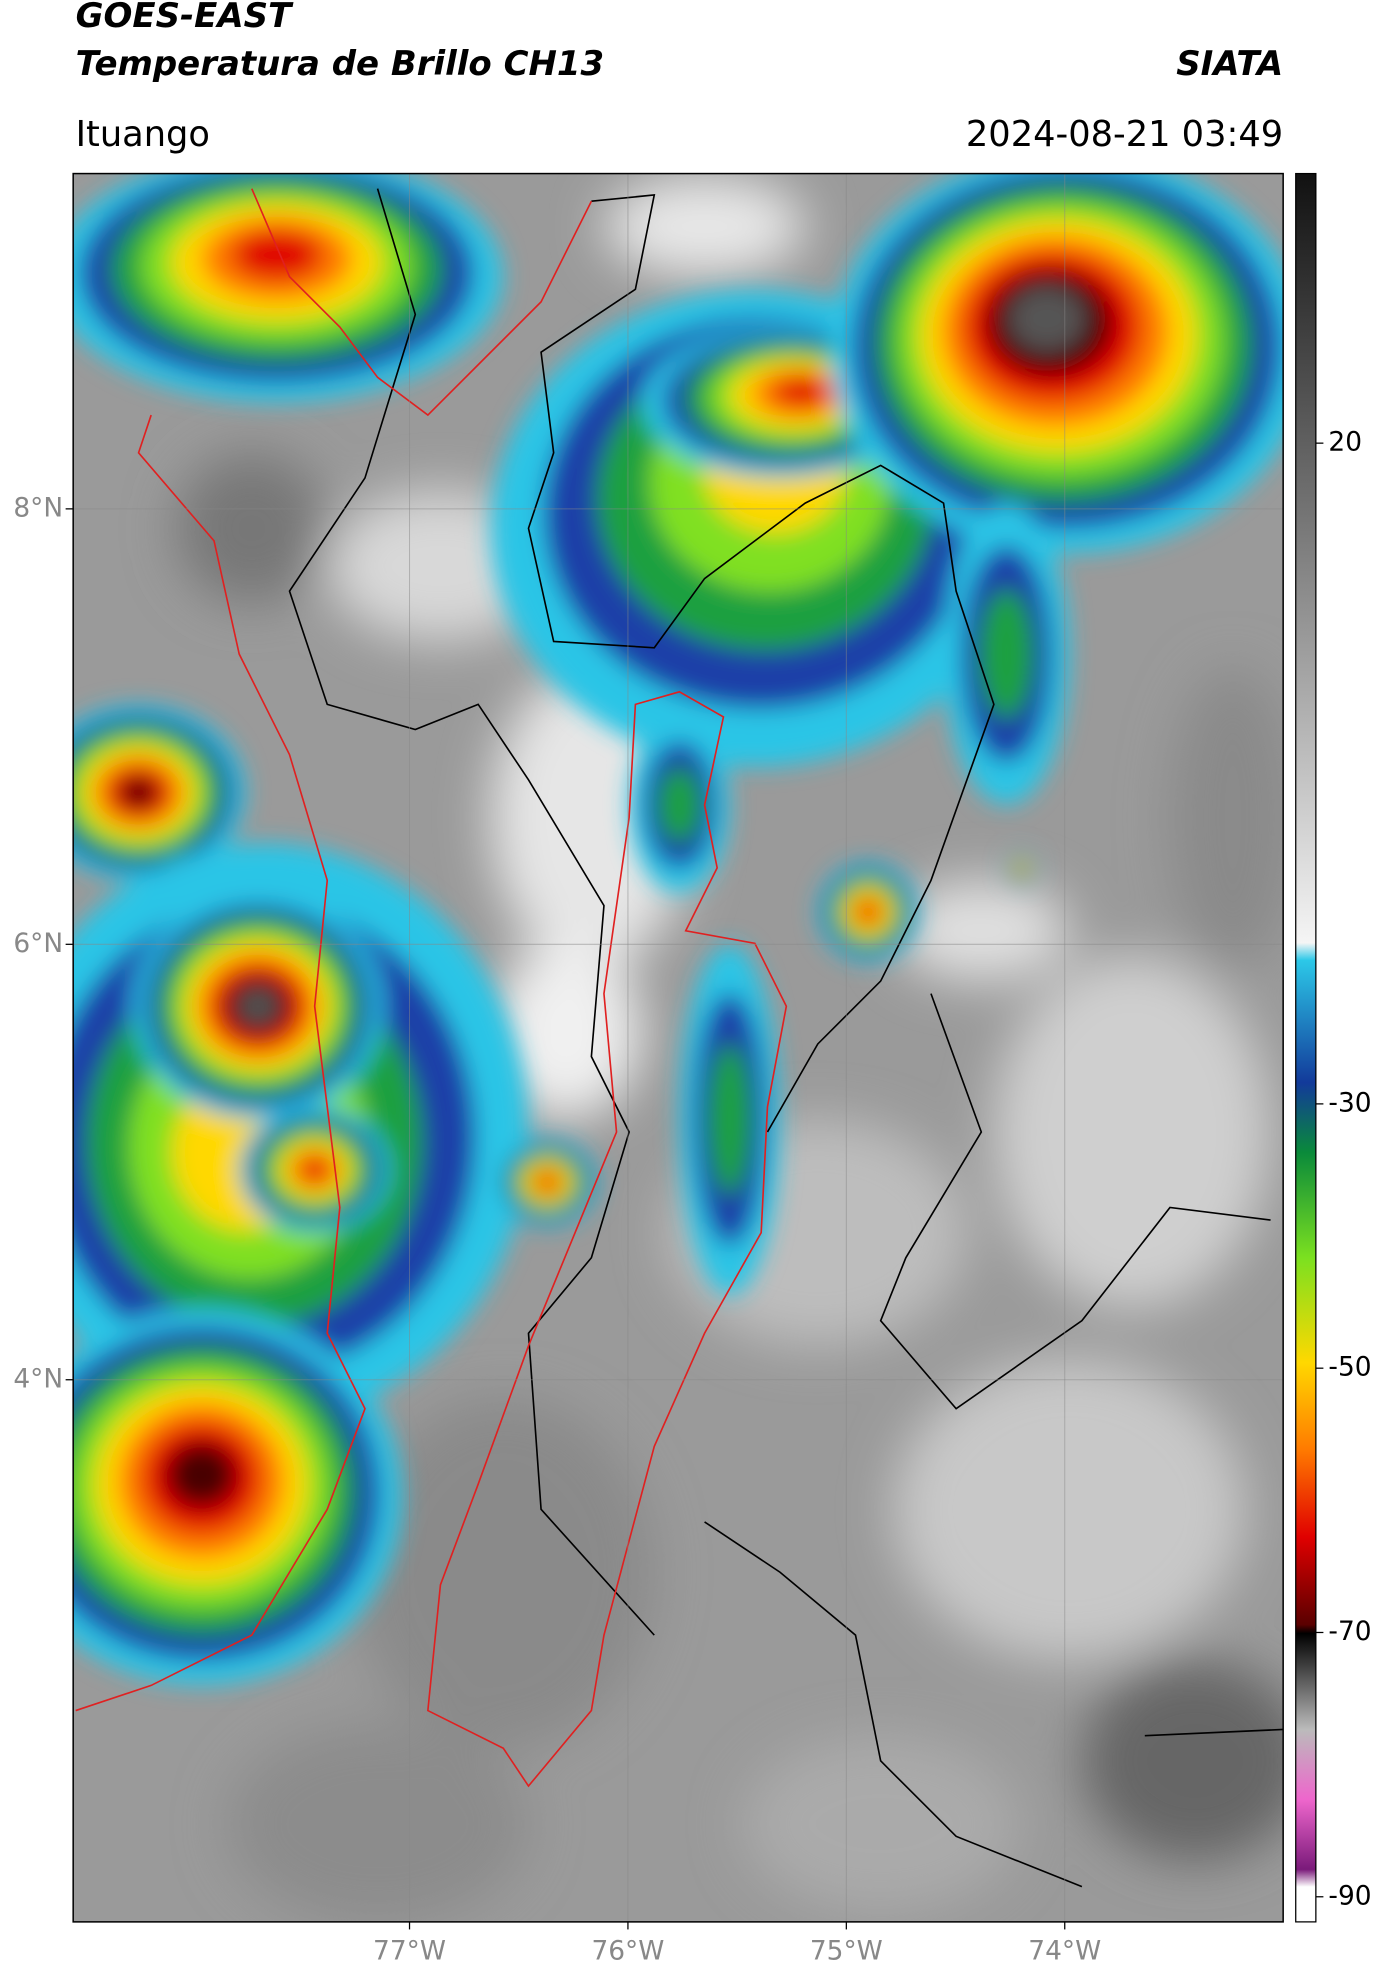  Describe the element at coordinates (38, 943) in the screenshot. I see `lat-tick-label: 6°N` at that location.